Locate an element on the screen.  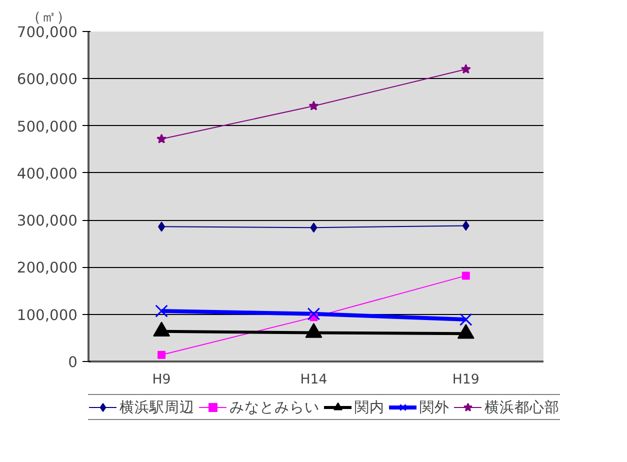
y-tick-label: 300,000 is located at coordinates (47, 221).